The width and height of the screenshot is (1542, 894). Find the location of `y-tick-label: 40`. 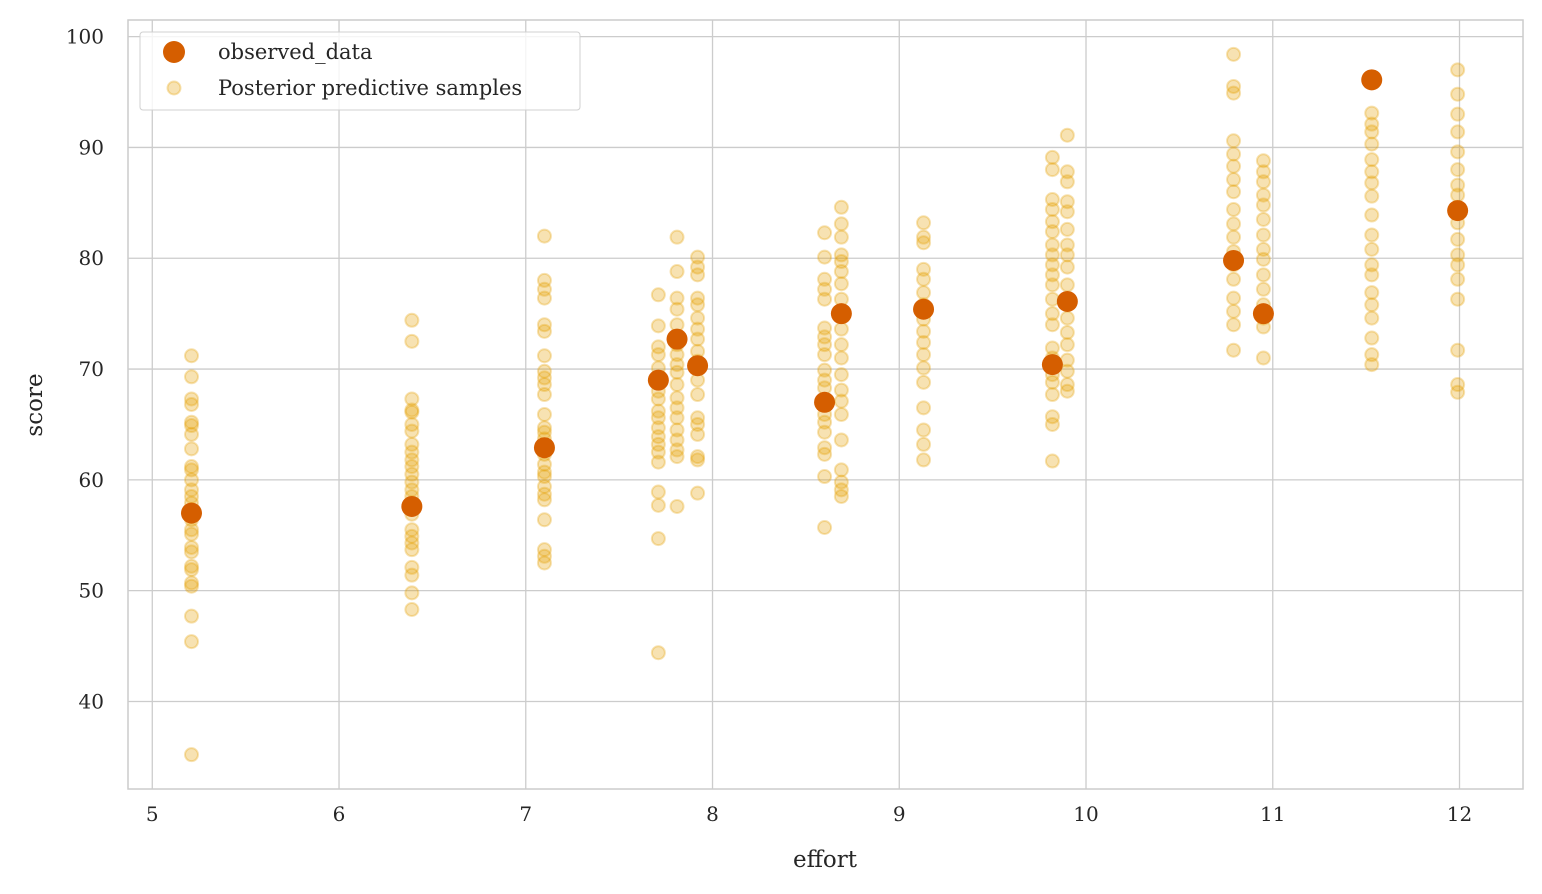

y-tick-label: 40 is located at coordinates (91, 701).